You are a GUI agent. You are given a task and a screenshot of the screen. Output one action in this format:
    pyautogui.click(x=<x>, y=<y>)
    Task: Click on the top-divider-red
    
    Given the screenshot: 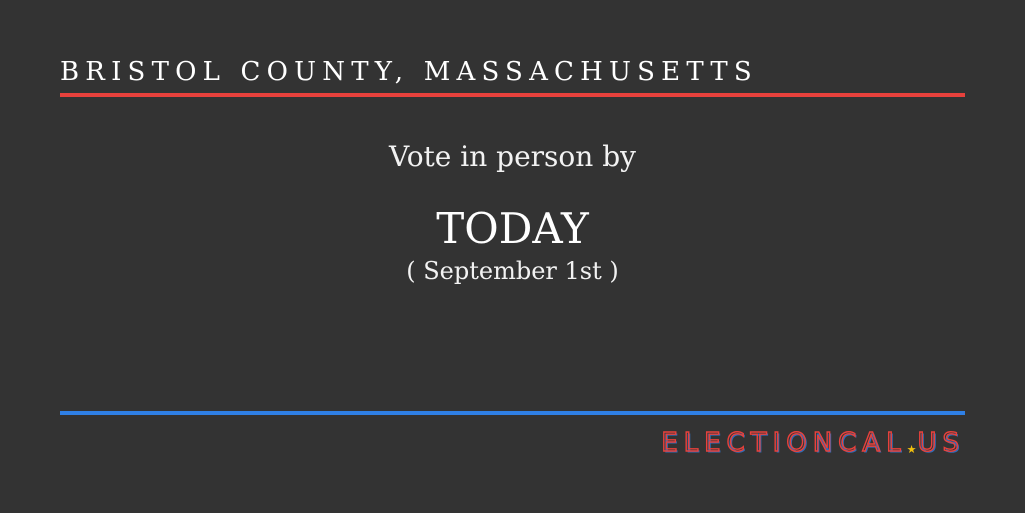 What is the action you would take?
    pyautogui.click(x=512, y=95)
    